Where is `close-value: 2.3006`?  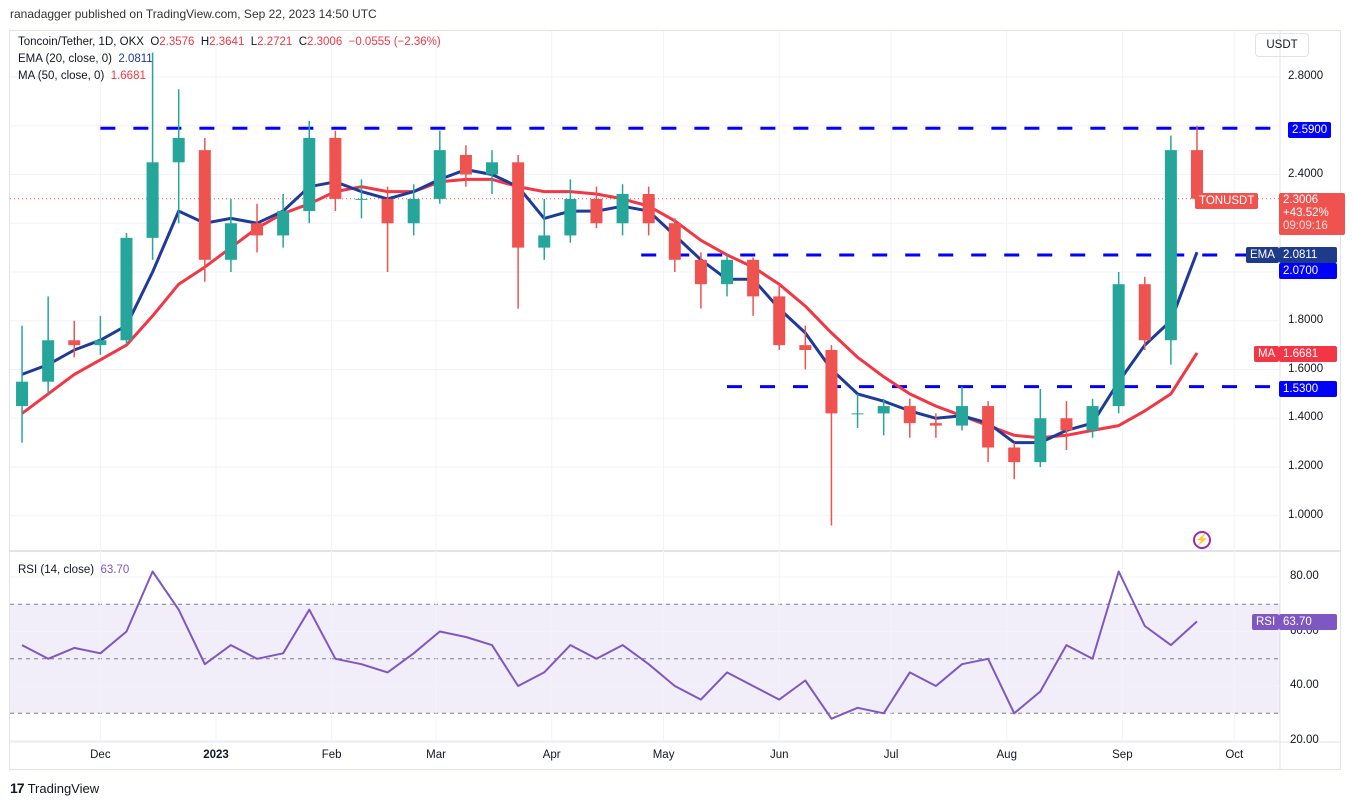
close-value: 2.3006 is located at coordinates (325, 42).